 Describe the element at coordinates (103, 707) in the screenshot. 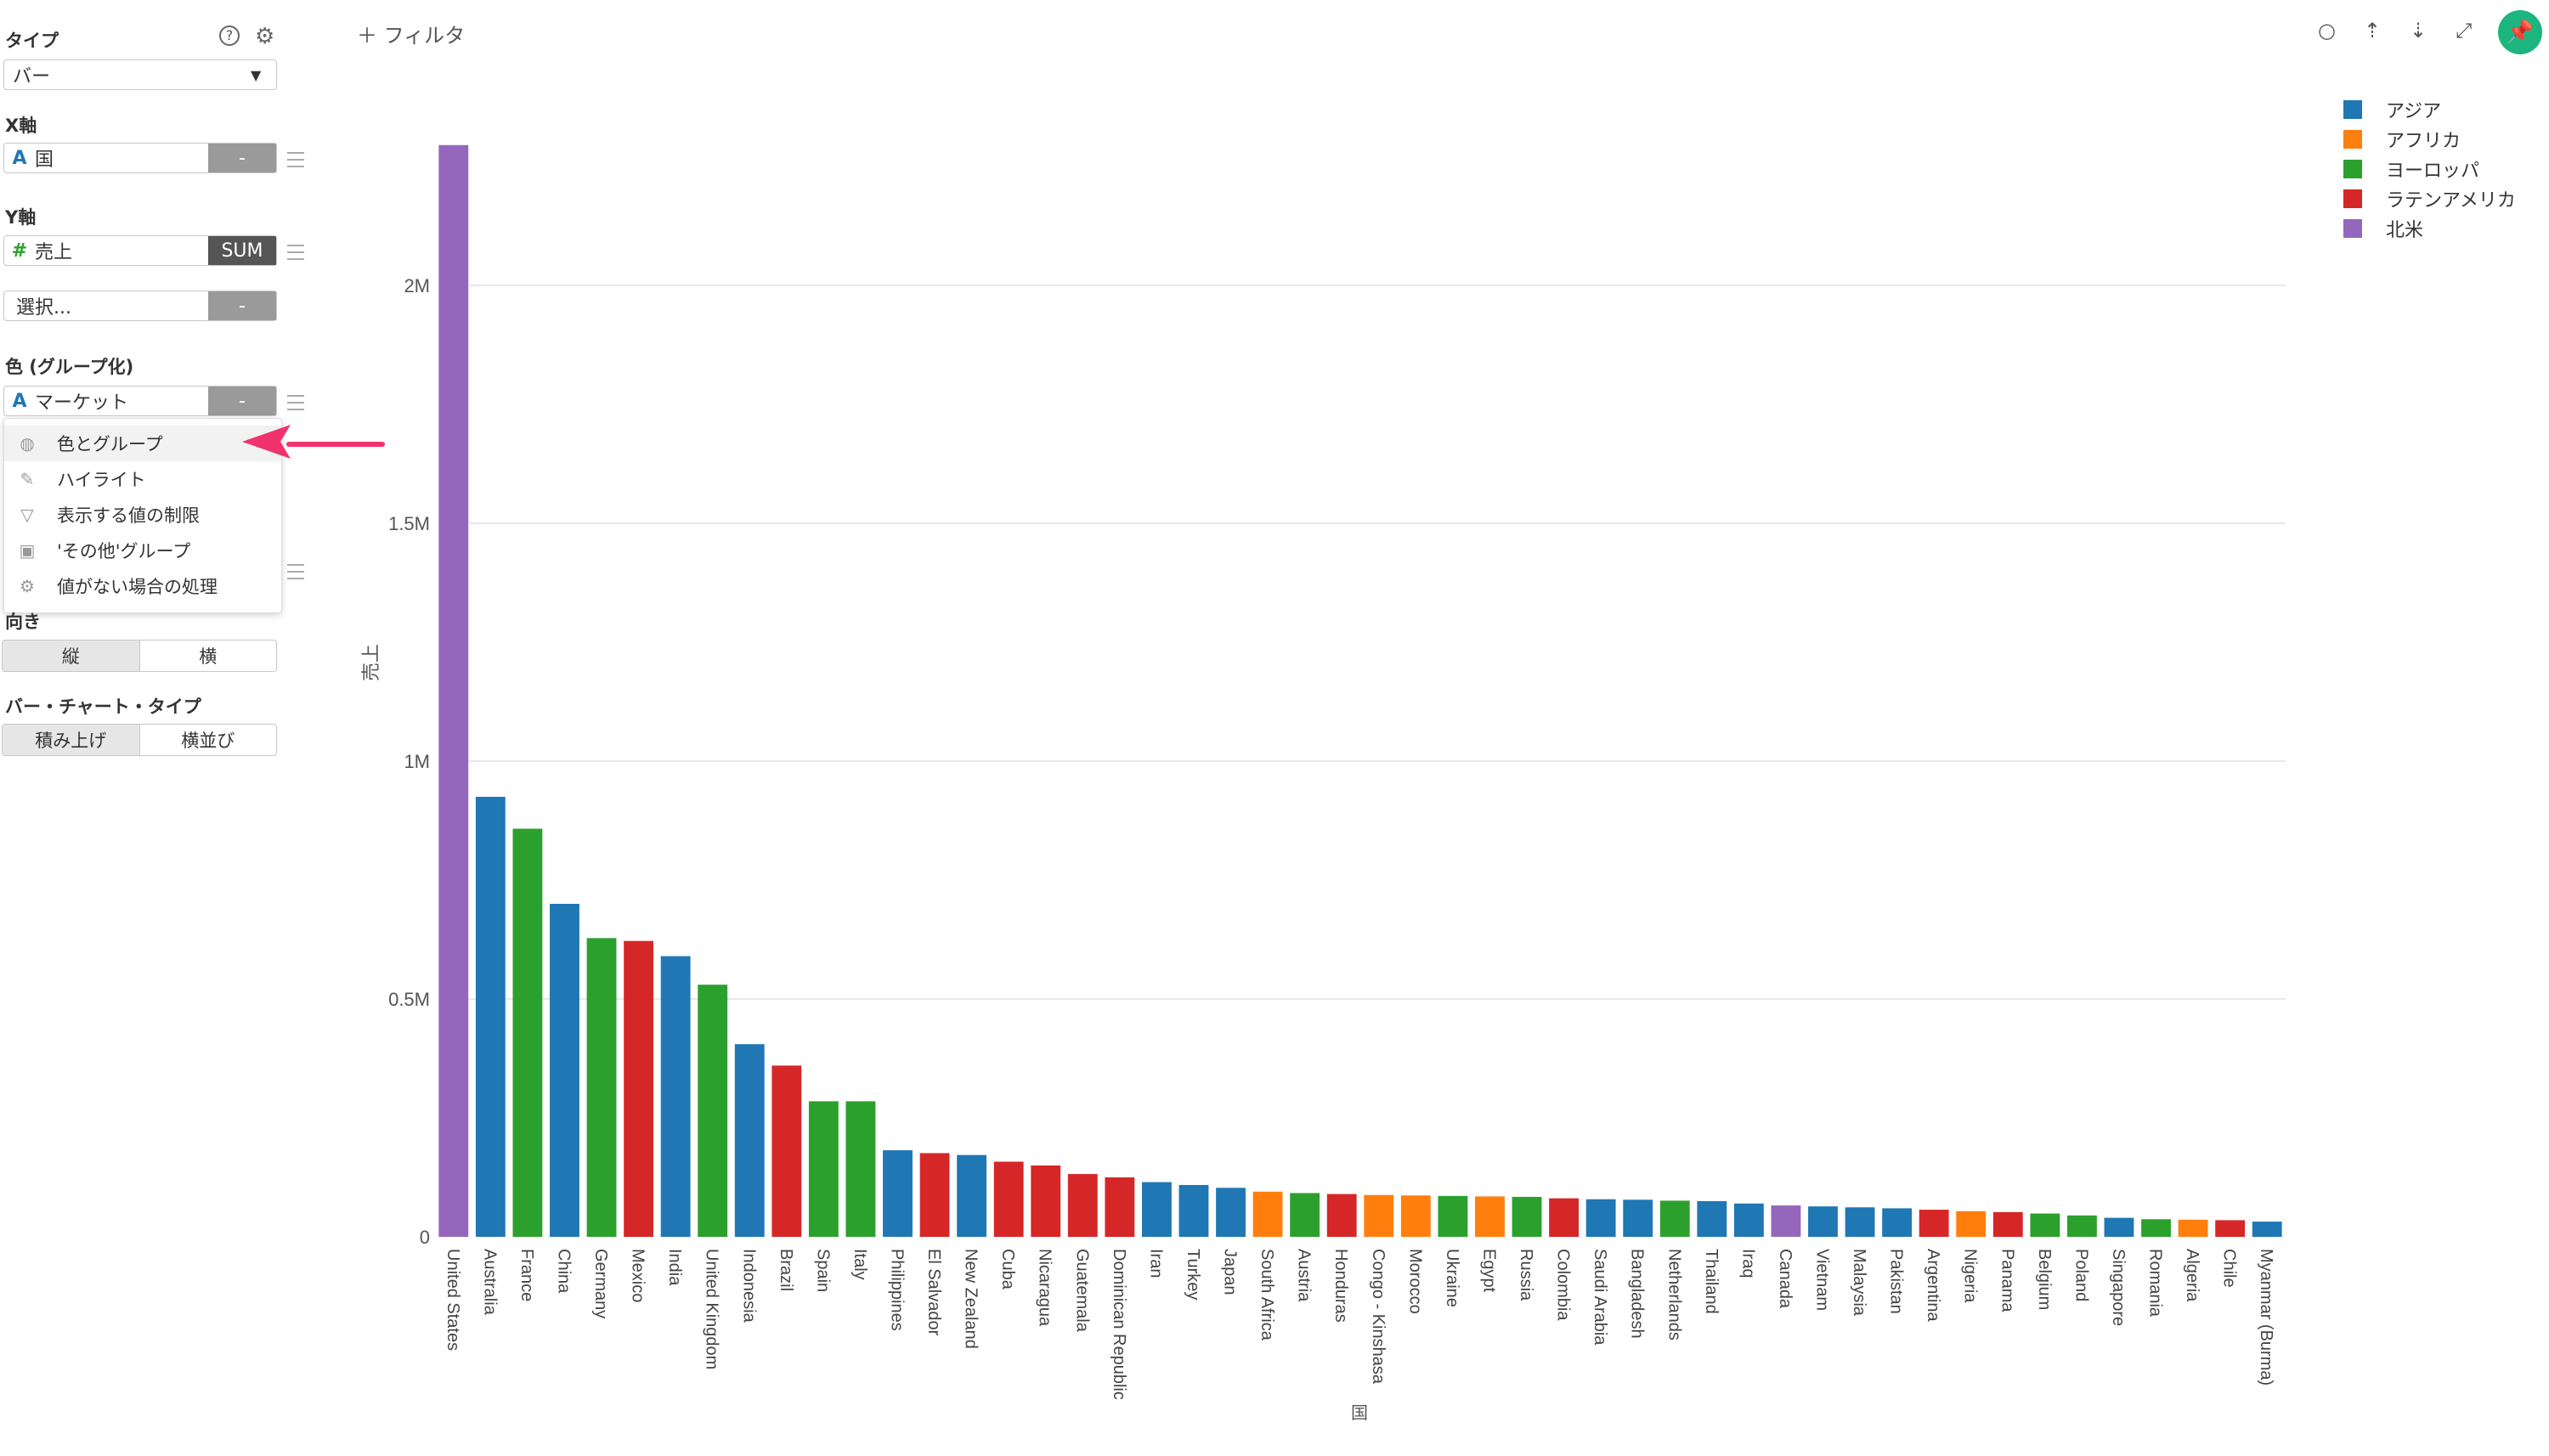

I see `bar-type-label: バー・チャート・タイプ` at that location.